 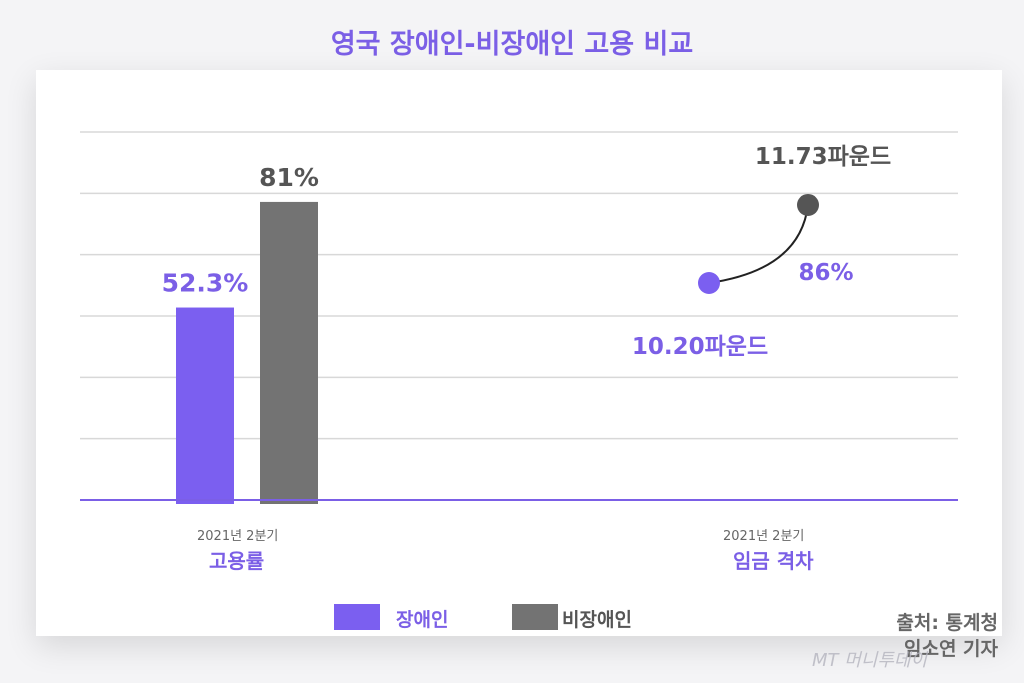 I want to click on wage-value-label: 11.73파운드, so click(x=823, y=157).